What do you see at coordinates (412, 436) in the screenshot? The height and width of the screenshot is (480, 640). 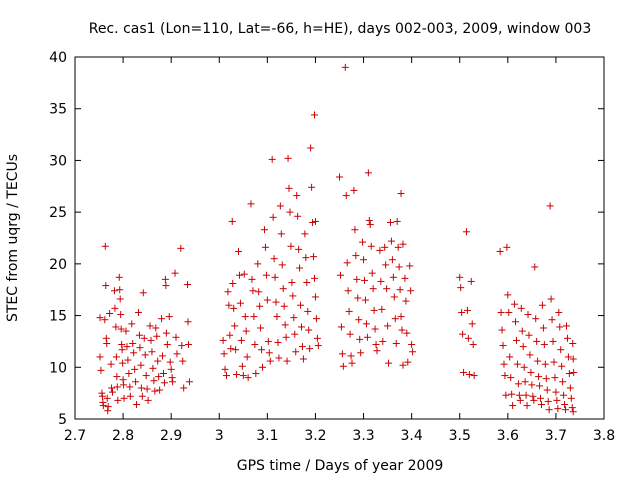 I see `x-tick-label: 3.4` at bounding box center [412, 436].